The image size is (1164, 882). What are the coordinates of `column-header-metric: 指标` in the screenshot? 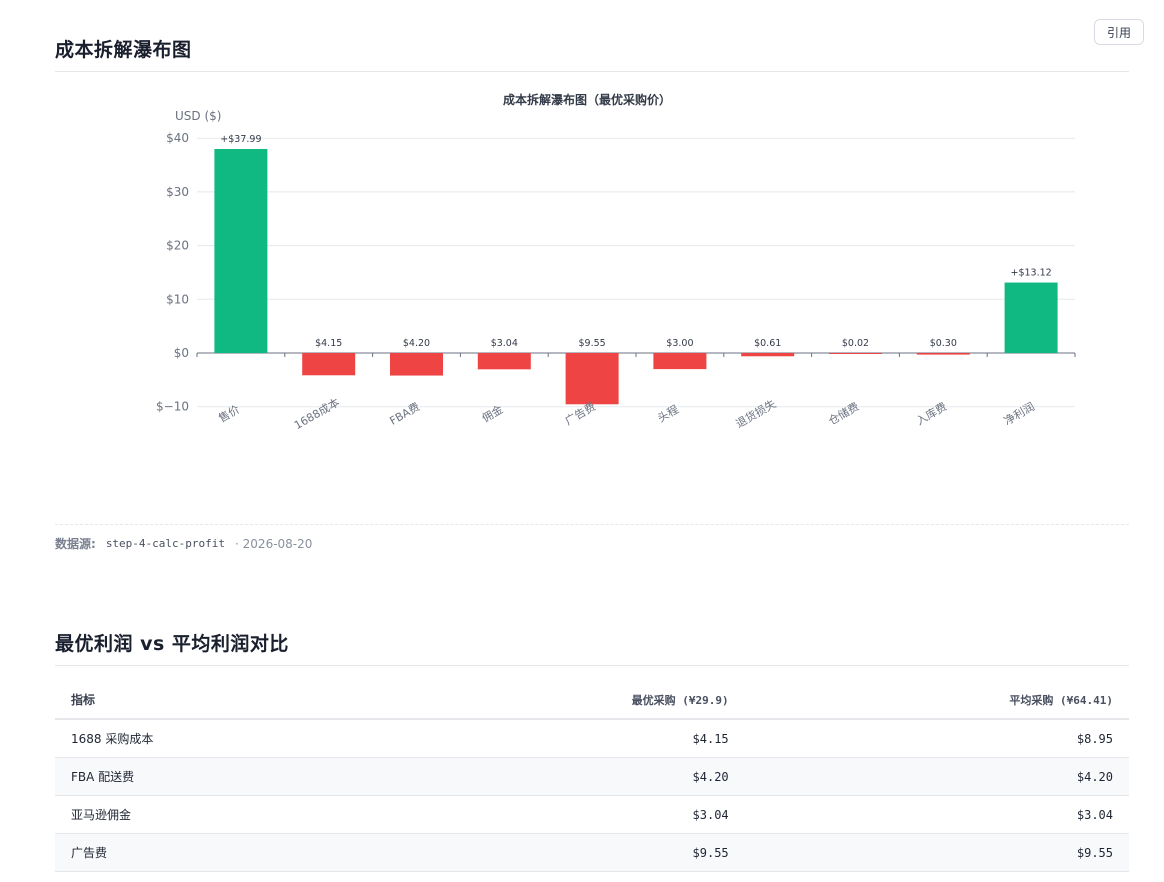 It's located at (217, 700).